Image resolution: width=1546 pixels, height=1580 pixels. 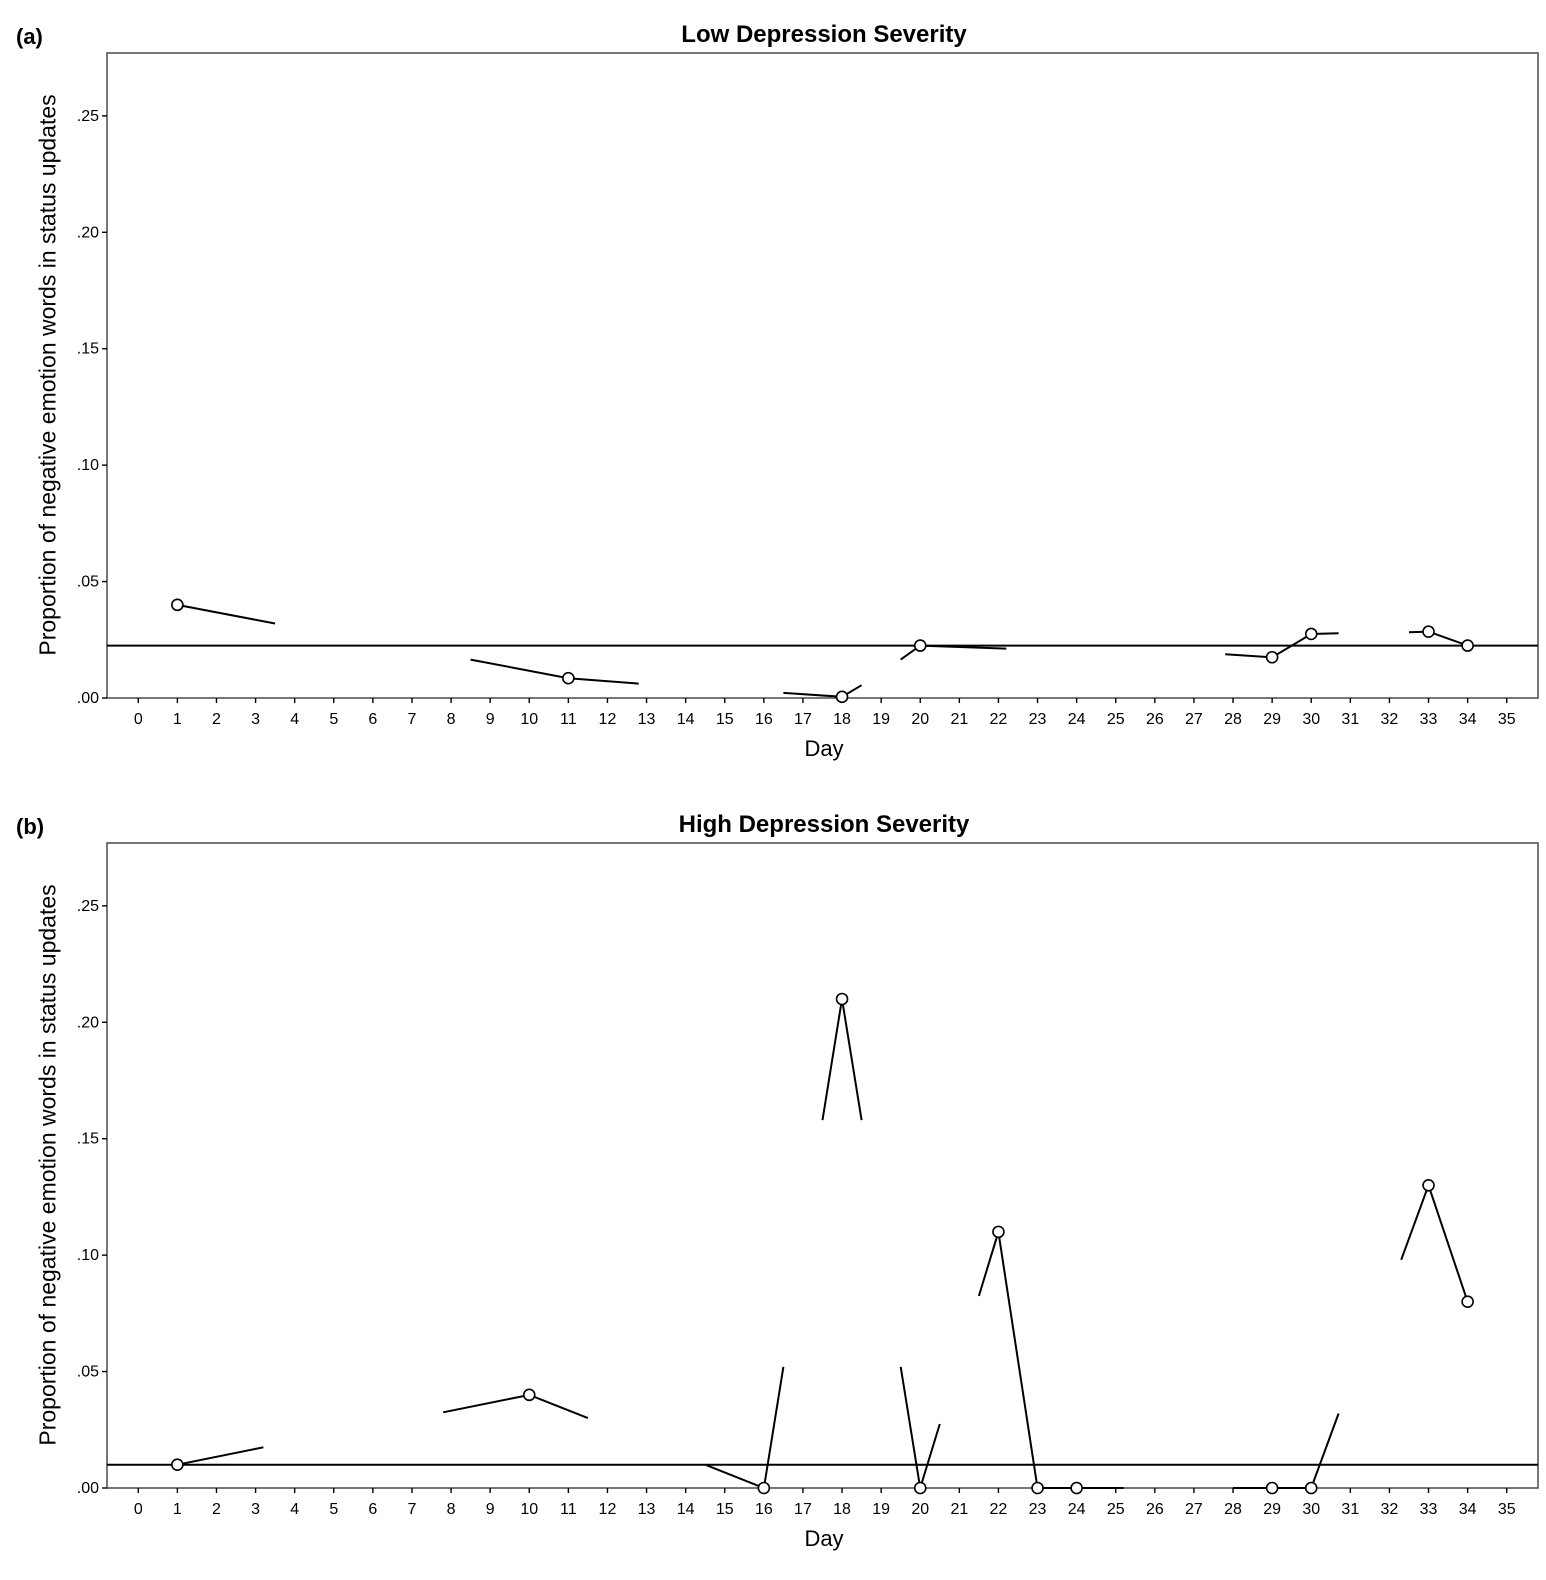 I want to click on panel-label: (b), so click(x=30, y=826).